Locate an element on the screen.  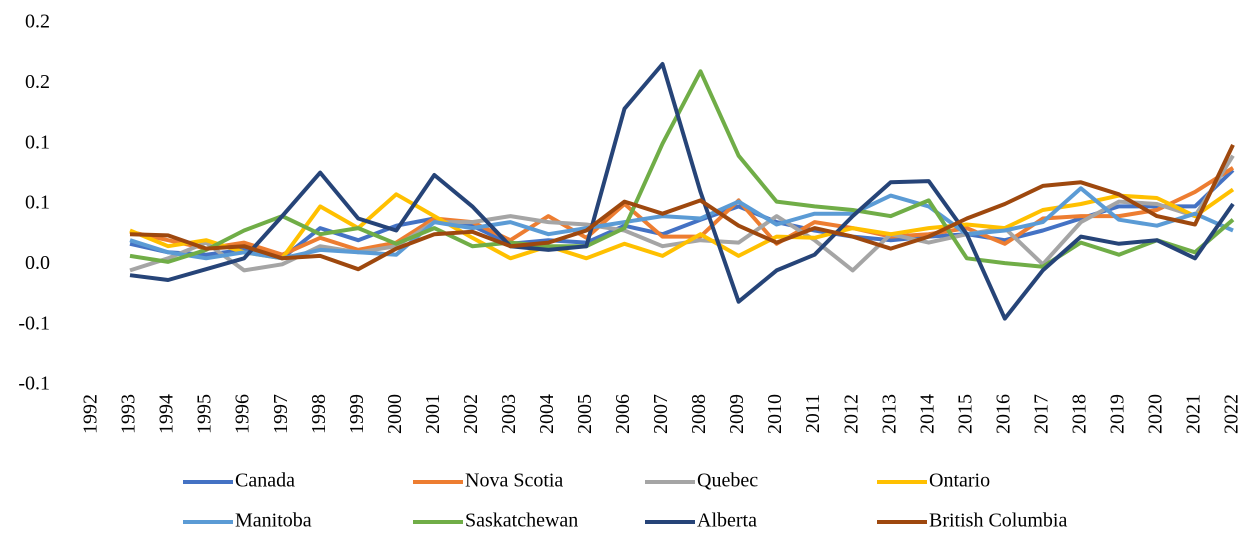
x-tick-label: 2014 is located at coordinates (927, 414).